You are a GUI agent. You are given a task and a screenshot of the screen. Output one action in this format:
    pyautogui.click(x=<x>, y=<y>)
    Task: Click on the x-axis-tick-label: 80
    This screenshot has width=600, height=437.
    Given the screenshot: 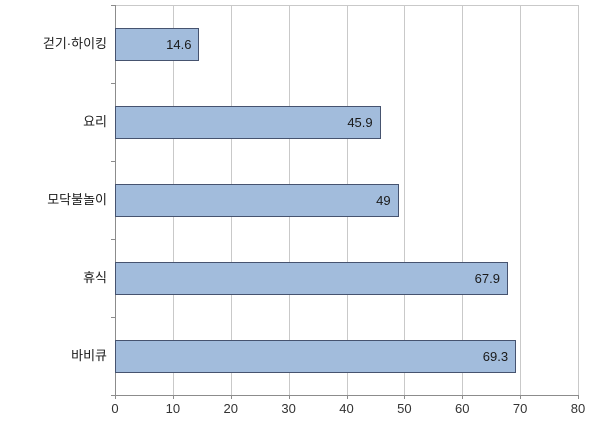 What is the action you would take?
    pyautogui.click(x=578, y=408)
    